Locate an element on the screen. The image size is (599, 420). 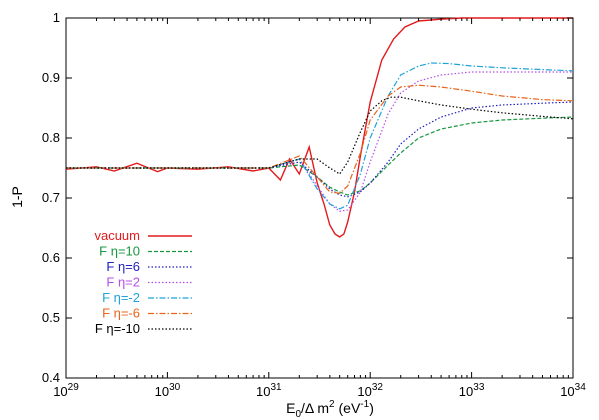
y-tick-label: 0.6 is located at coordinates (51, 257).